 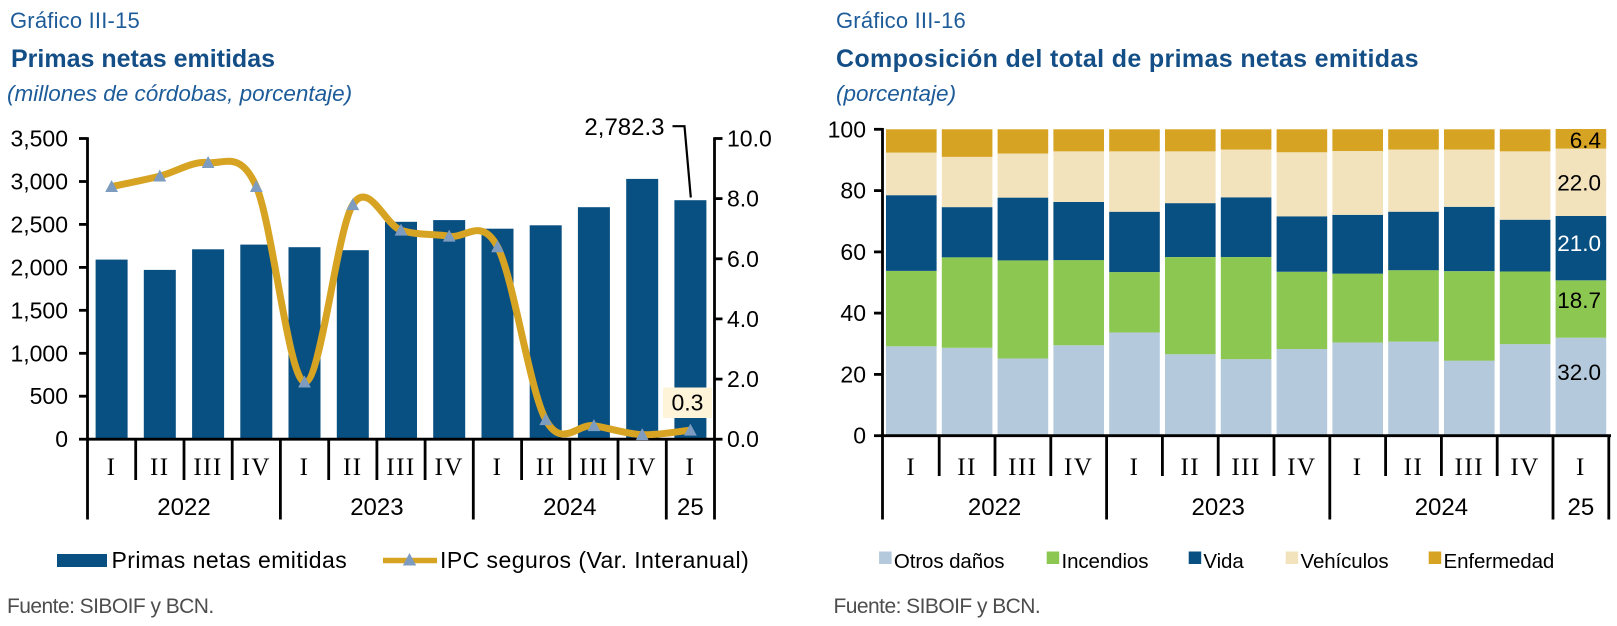 I want to click on svg-text: Gráfico III-15, so click(x=75, y=20).